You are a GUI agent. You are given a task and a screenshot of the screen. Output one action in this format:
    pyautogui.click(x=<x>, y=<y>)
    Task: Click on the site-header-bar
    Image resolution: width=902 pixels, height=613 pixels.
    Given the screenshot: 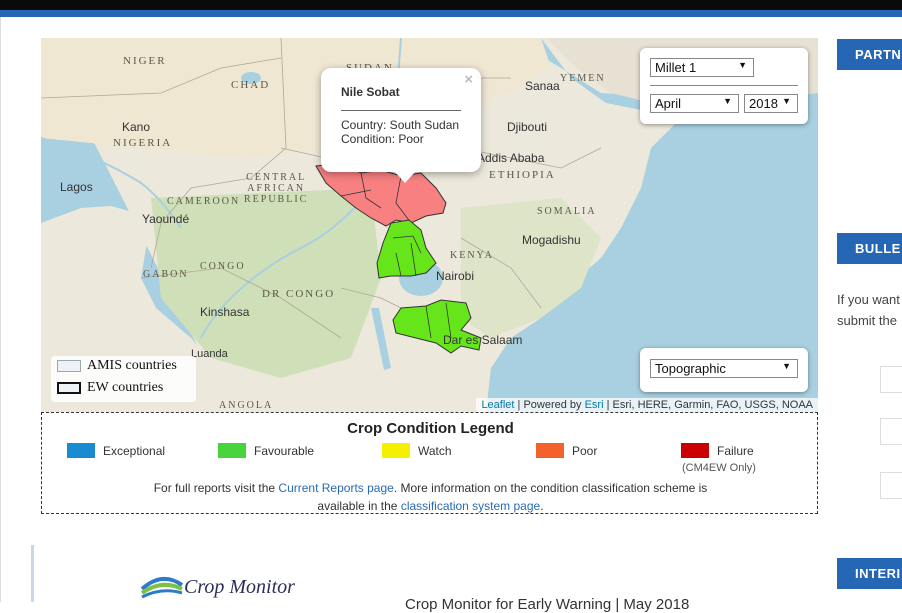 What is the action you would take?
    pyautogui.click(x=451, y=13)
    